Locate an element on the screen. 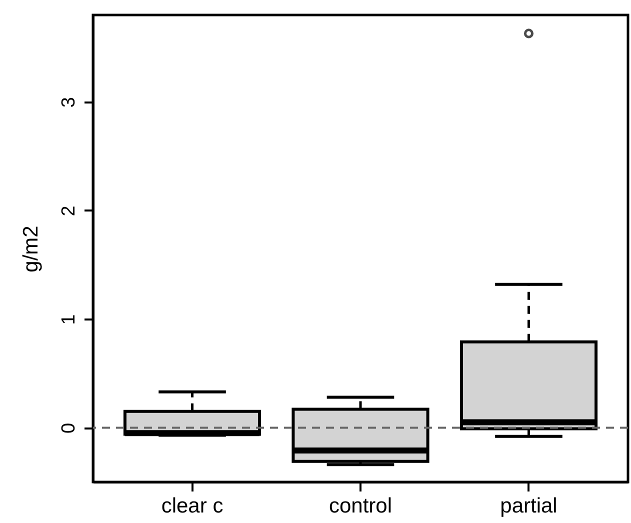  x-tick-label: partial is located at coordinates (529, 506).